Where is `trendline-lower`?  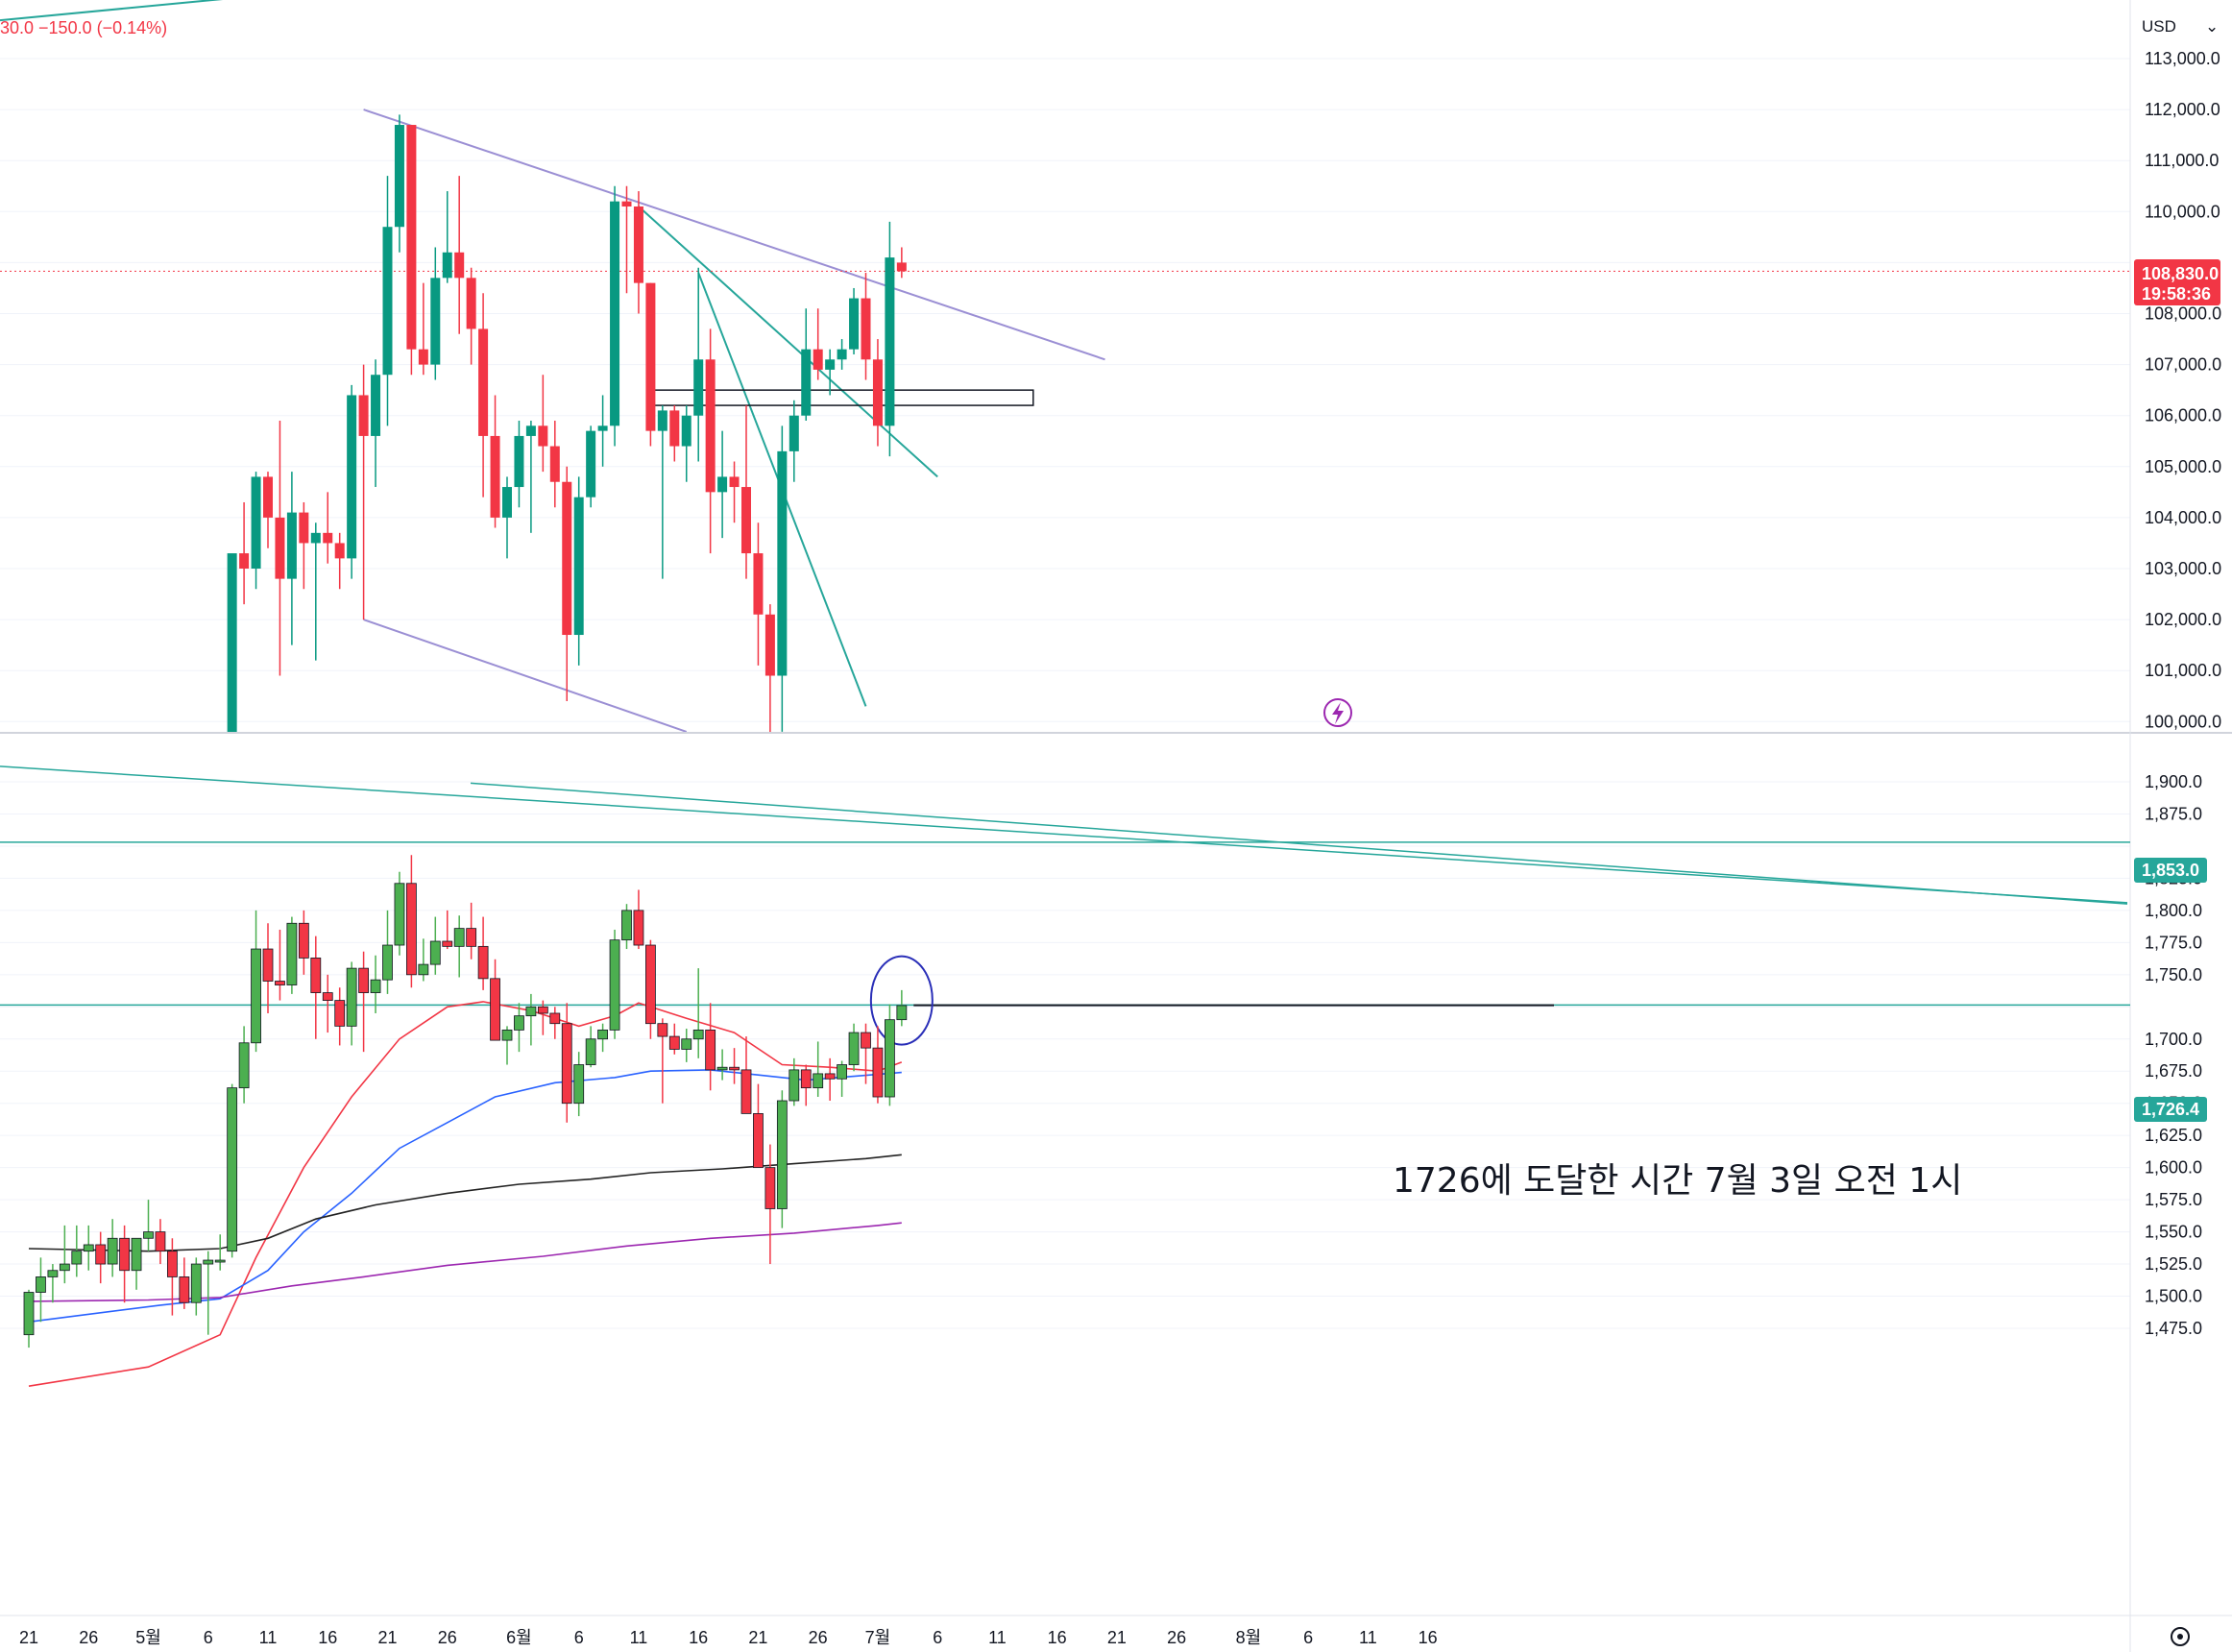 trendline-lower is located at coordinates (525, 675).